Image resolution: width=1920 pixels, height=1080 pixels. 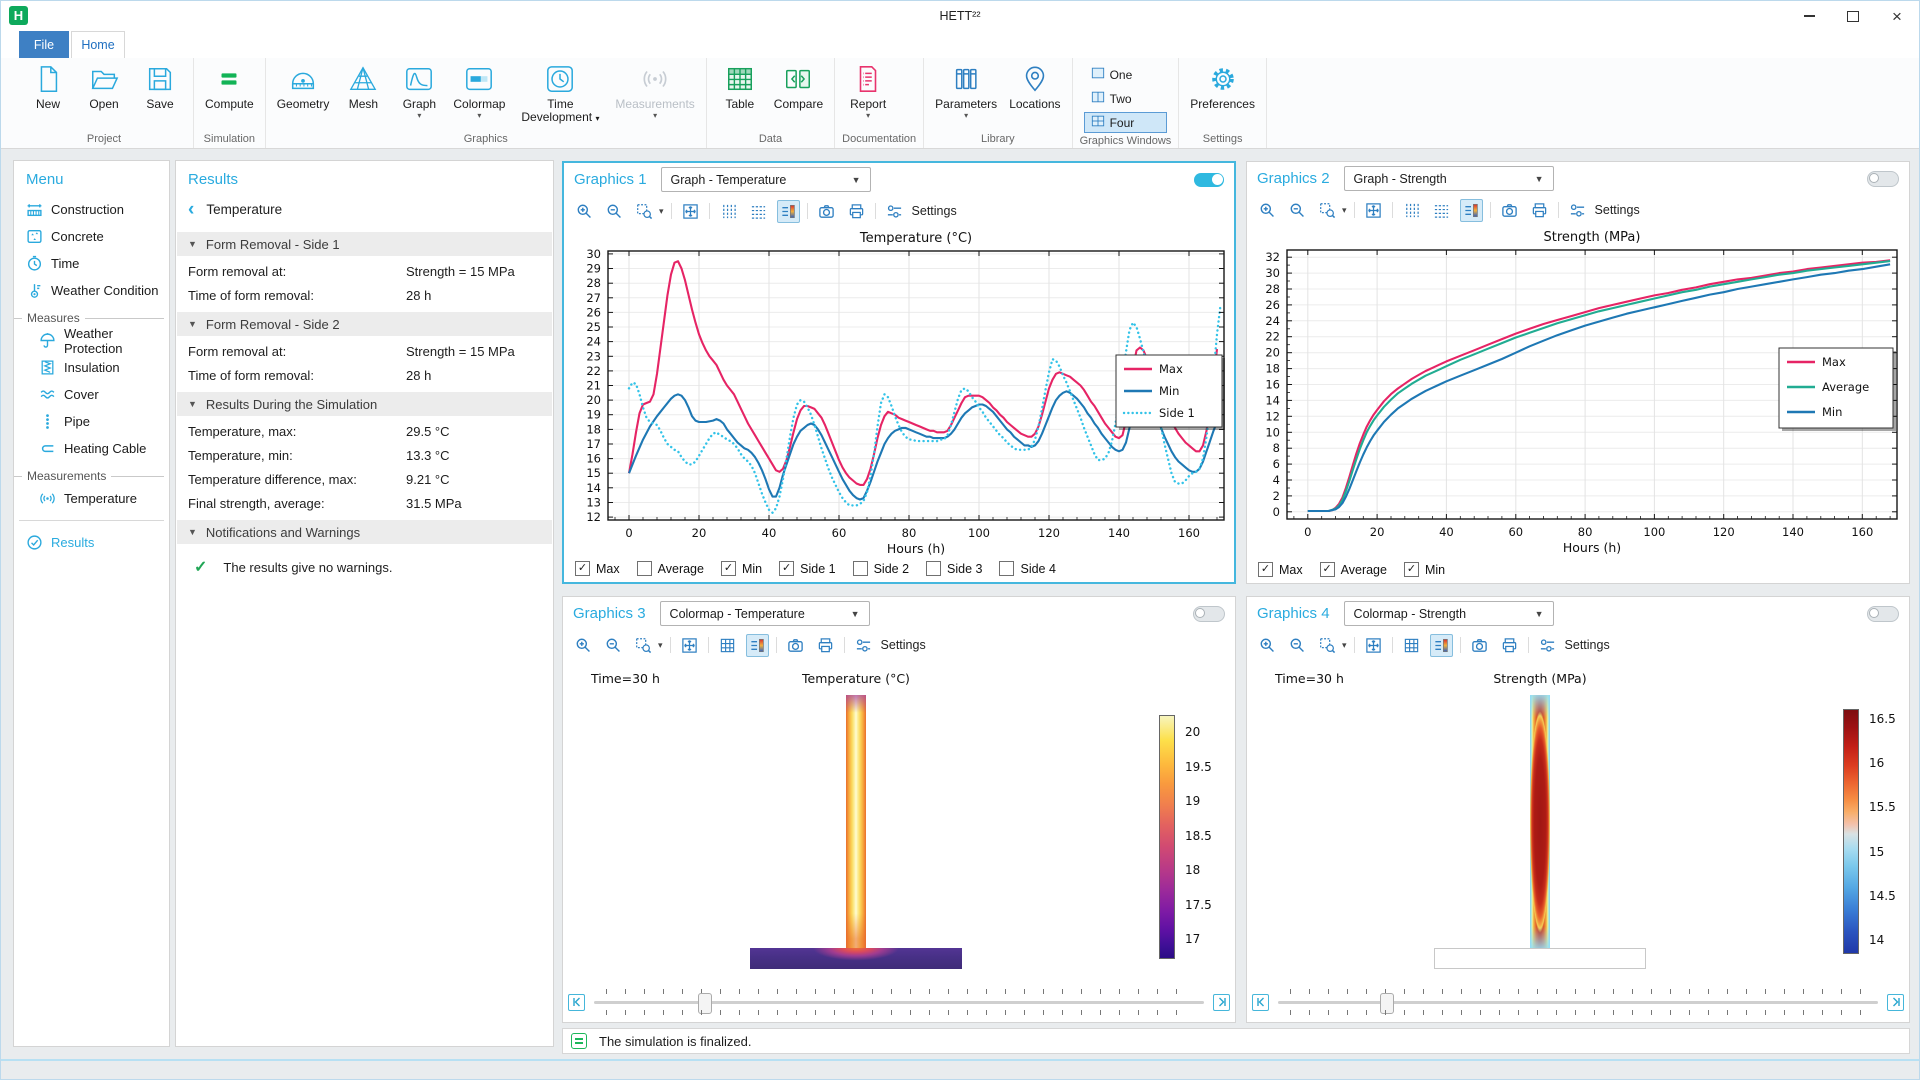 I want to click on ribbon-button-table: Table, so click(x=740, y=85).